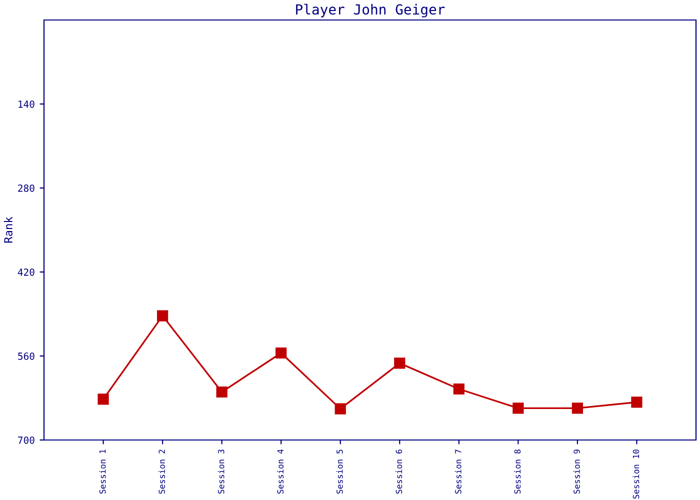 The image size is (700, 500). I want to click on x-tick-label: Session 1, so click(102, 472).